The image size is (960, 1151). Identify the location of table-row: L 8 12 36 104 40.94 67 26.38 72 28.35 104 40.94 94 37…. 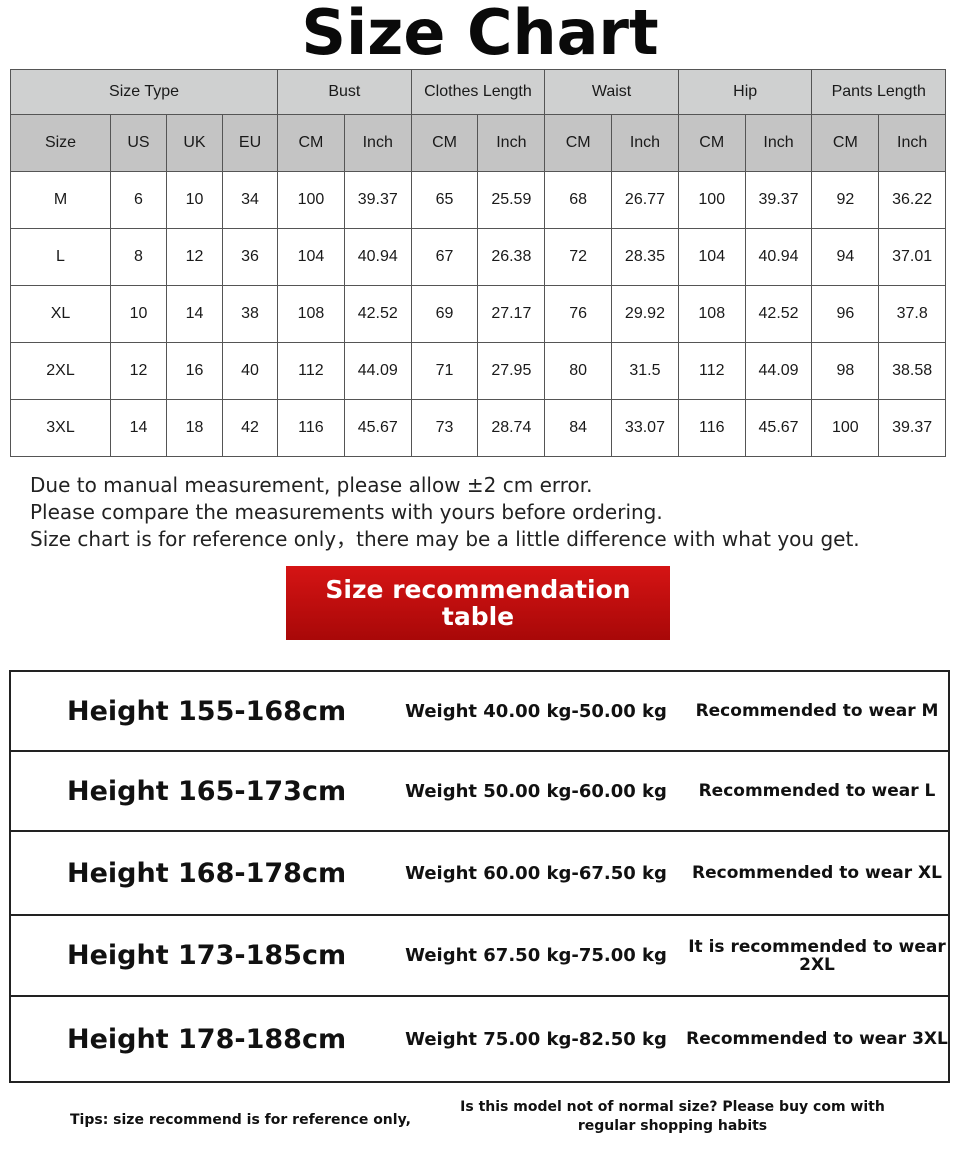
(478, 257).